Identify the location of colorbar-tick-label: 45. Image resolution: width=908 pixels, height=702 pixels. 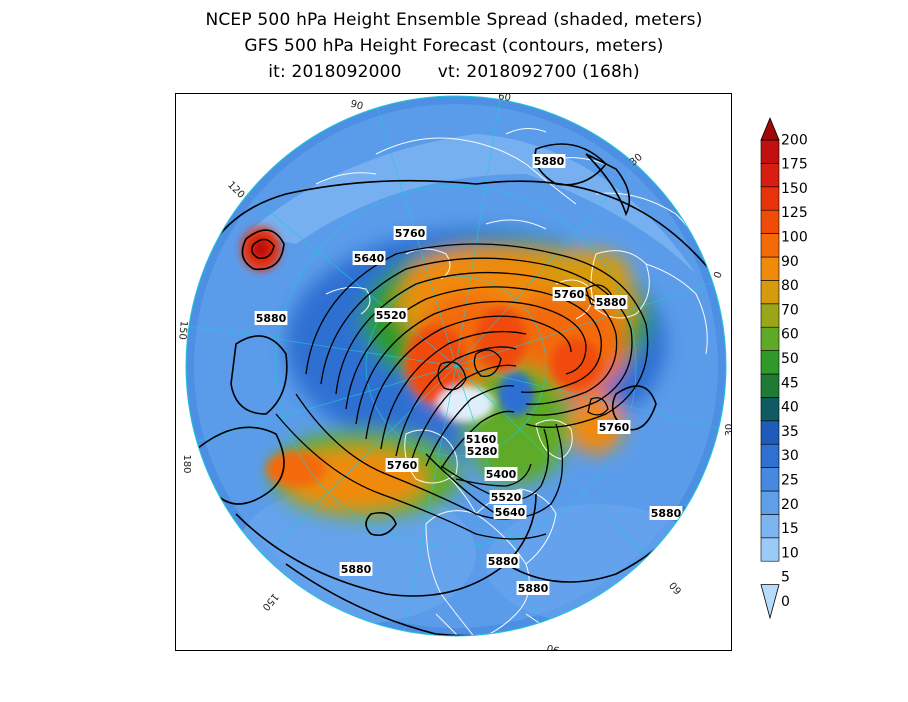
(790, 383).